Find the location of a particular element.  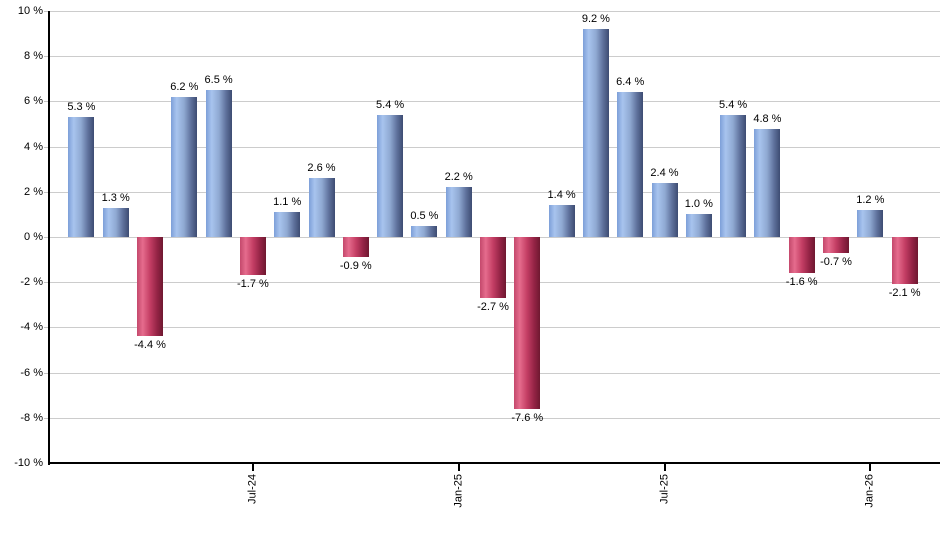

y-axis-label: 4 % is located at coordinates (33, 146).